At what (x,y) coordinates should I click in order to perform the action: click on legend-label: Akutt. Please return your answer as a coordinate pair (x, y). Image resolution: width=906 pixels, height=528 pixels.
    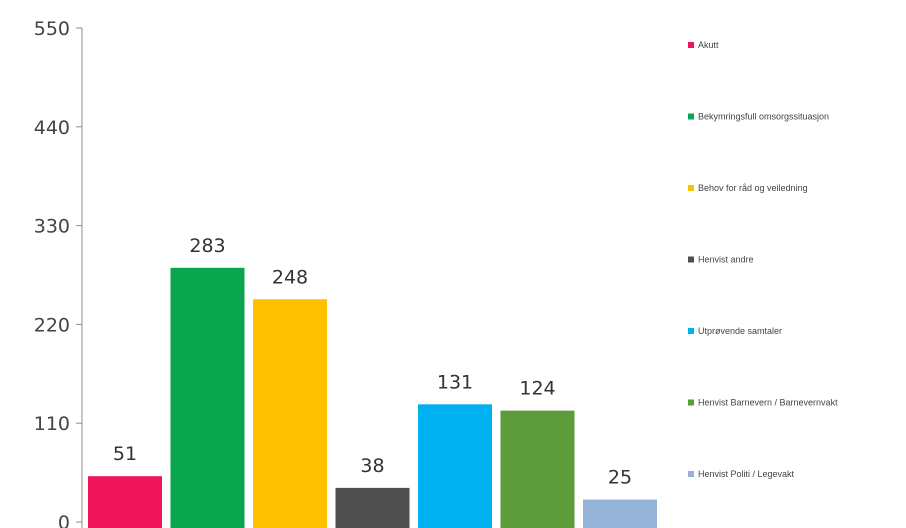
    Looking at the image, I should click on (708, 45).